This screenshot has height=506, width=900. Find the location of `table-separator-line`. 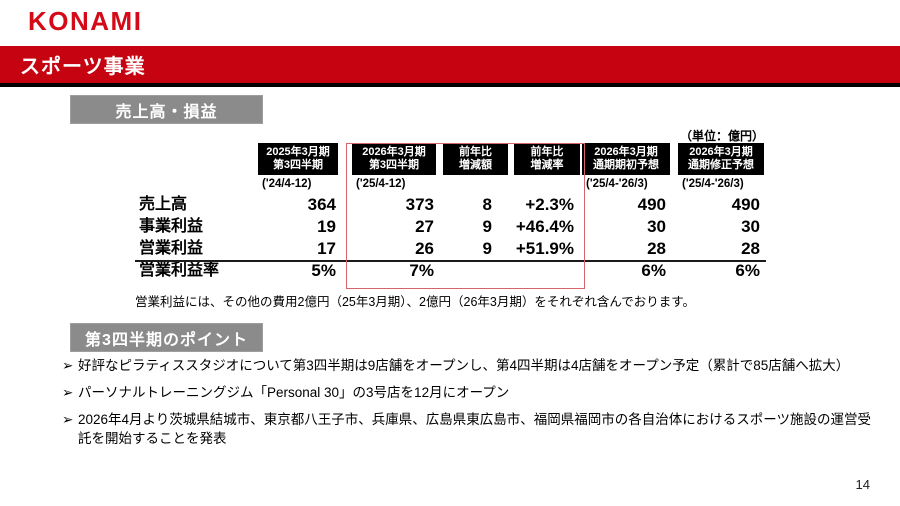

table-separator-line is located at coordinates (450, 261).